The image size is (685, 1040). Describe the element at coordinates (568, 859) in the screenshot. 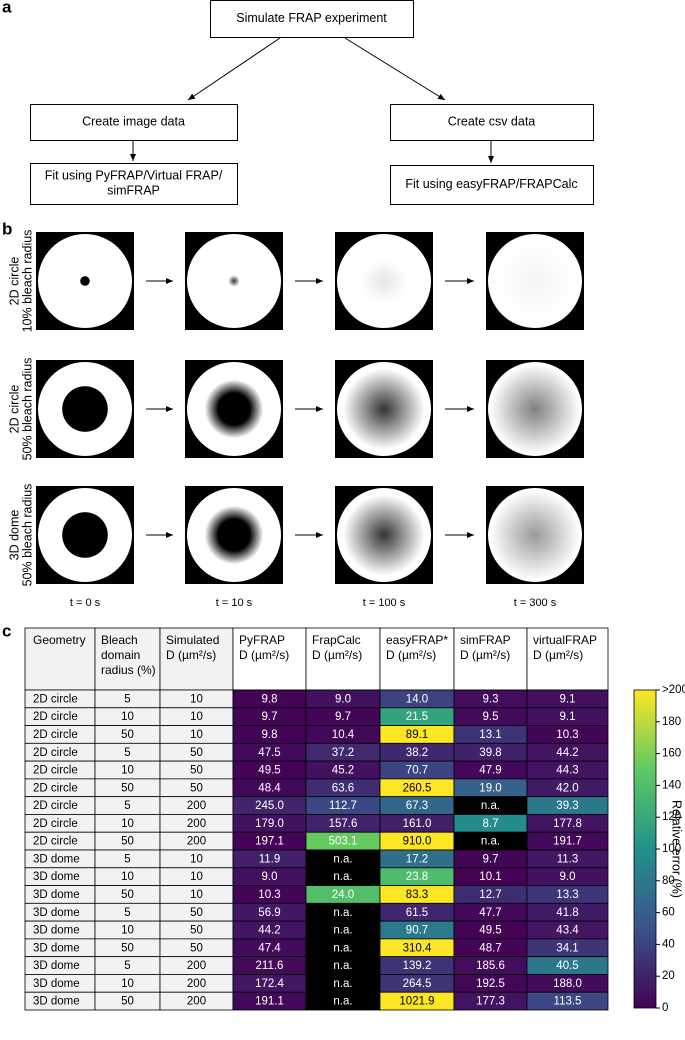

I see `cell-text: 11.3` at that location.